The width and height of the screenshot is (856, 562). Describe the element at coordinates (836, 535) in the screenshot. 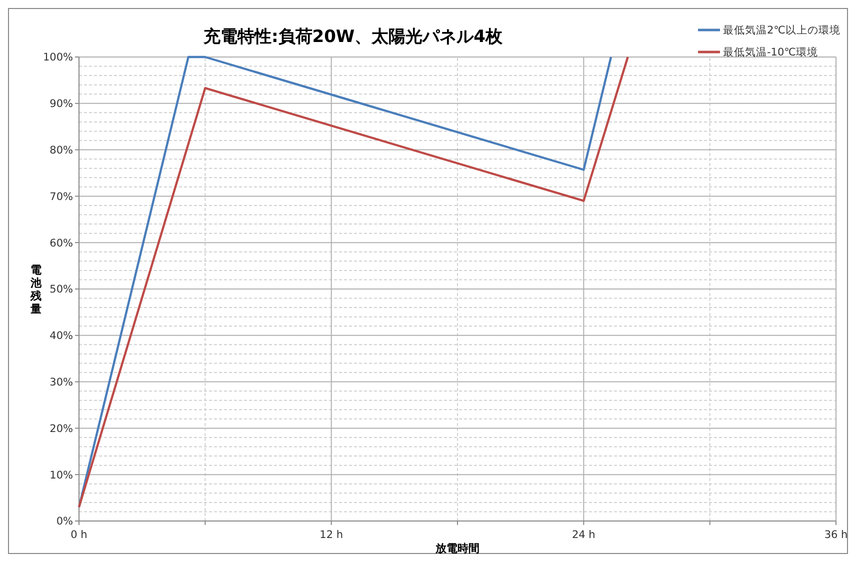

I see `x-tick-label: 36 h` at that location.